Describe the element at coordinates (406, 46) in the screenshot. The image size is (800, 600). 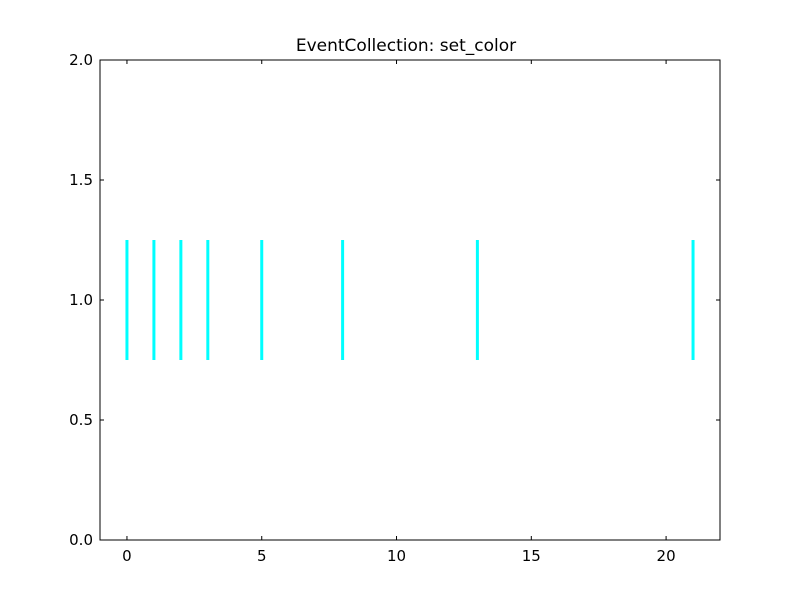
I see `chart-title: EventCollection: set_color` at that location.